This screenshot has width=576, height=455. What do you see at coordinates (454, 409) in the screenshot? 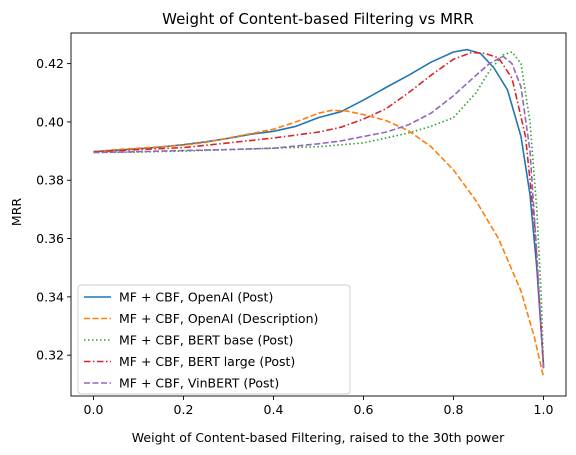
I see `x-tick-label: 0.8` at bounding box center [454, 409].